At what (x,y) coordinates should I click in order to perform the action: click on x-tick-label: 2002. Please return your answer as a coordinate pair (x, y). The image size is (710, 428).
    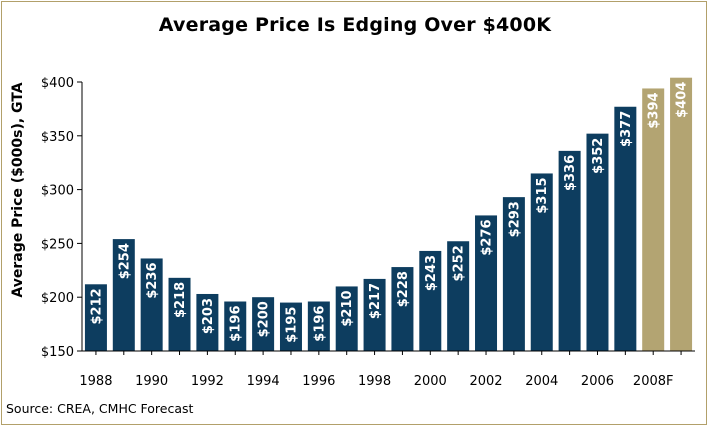
    Looking at the image, I should click on (485, 381).